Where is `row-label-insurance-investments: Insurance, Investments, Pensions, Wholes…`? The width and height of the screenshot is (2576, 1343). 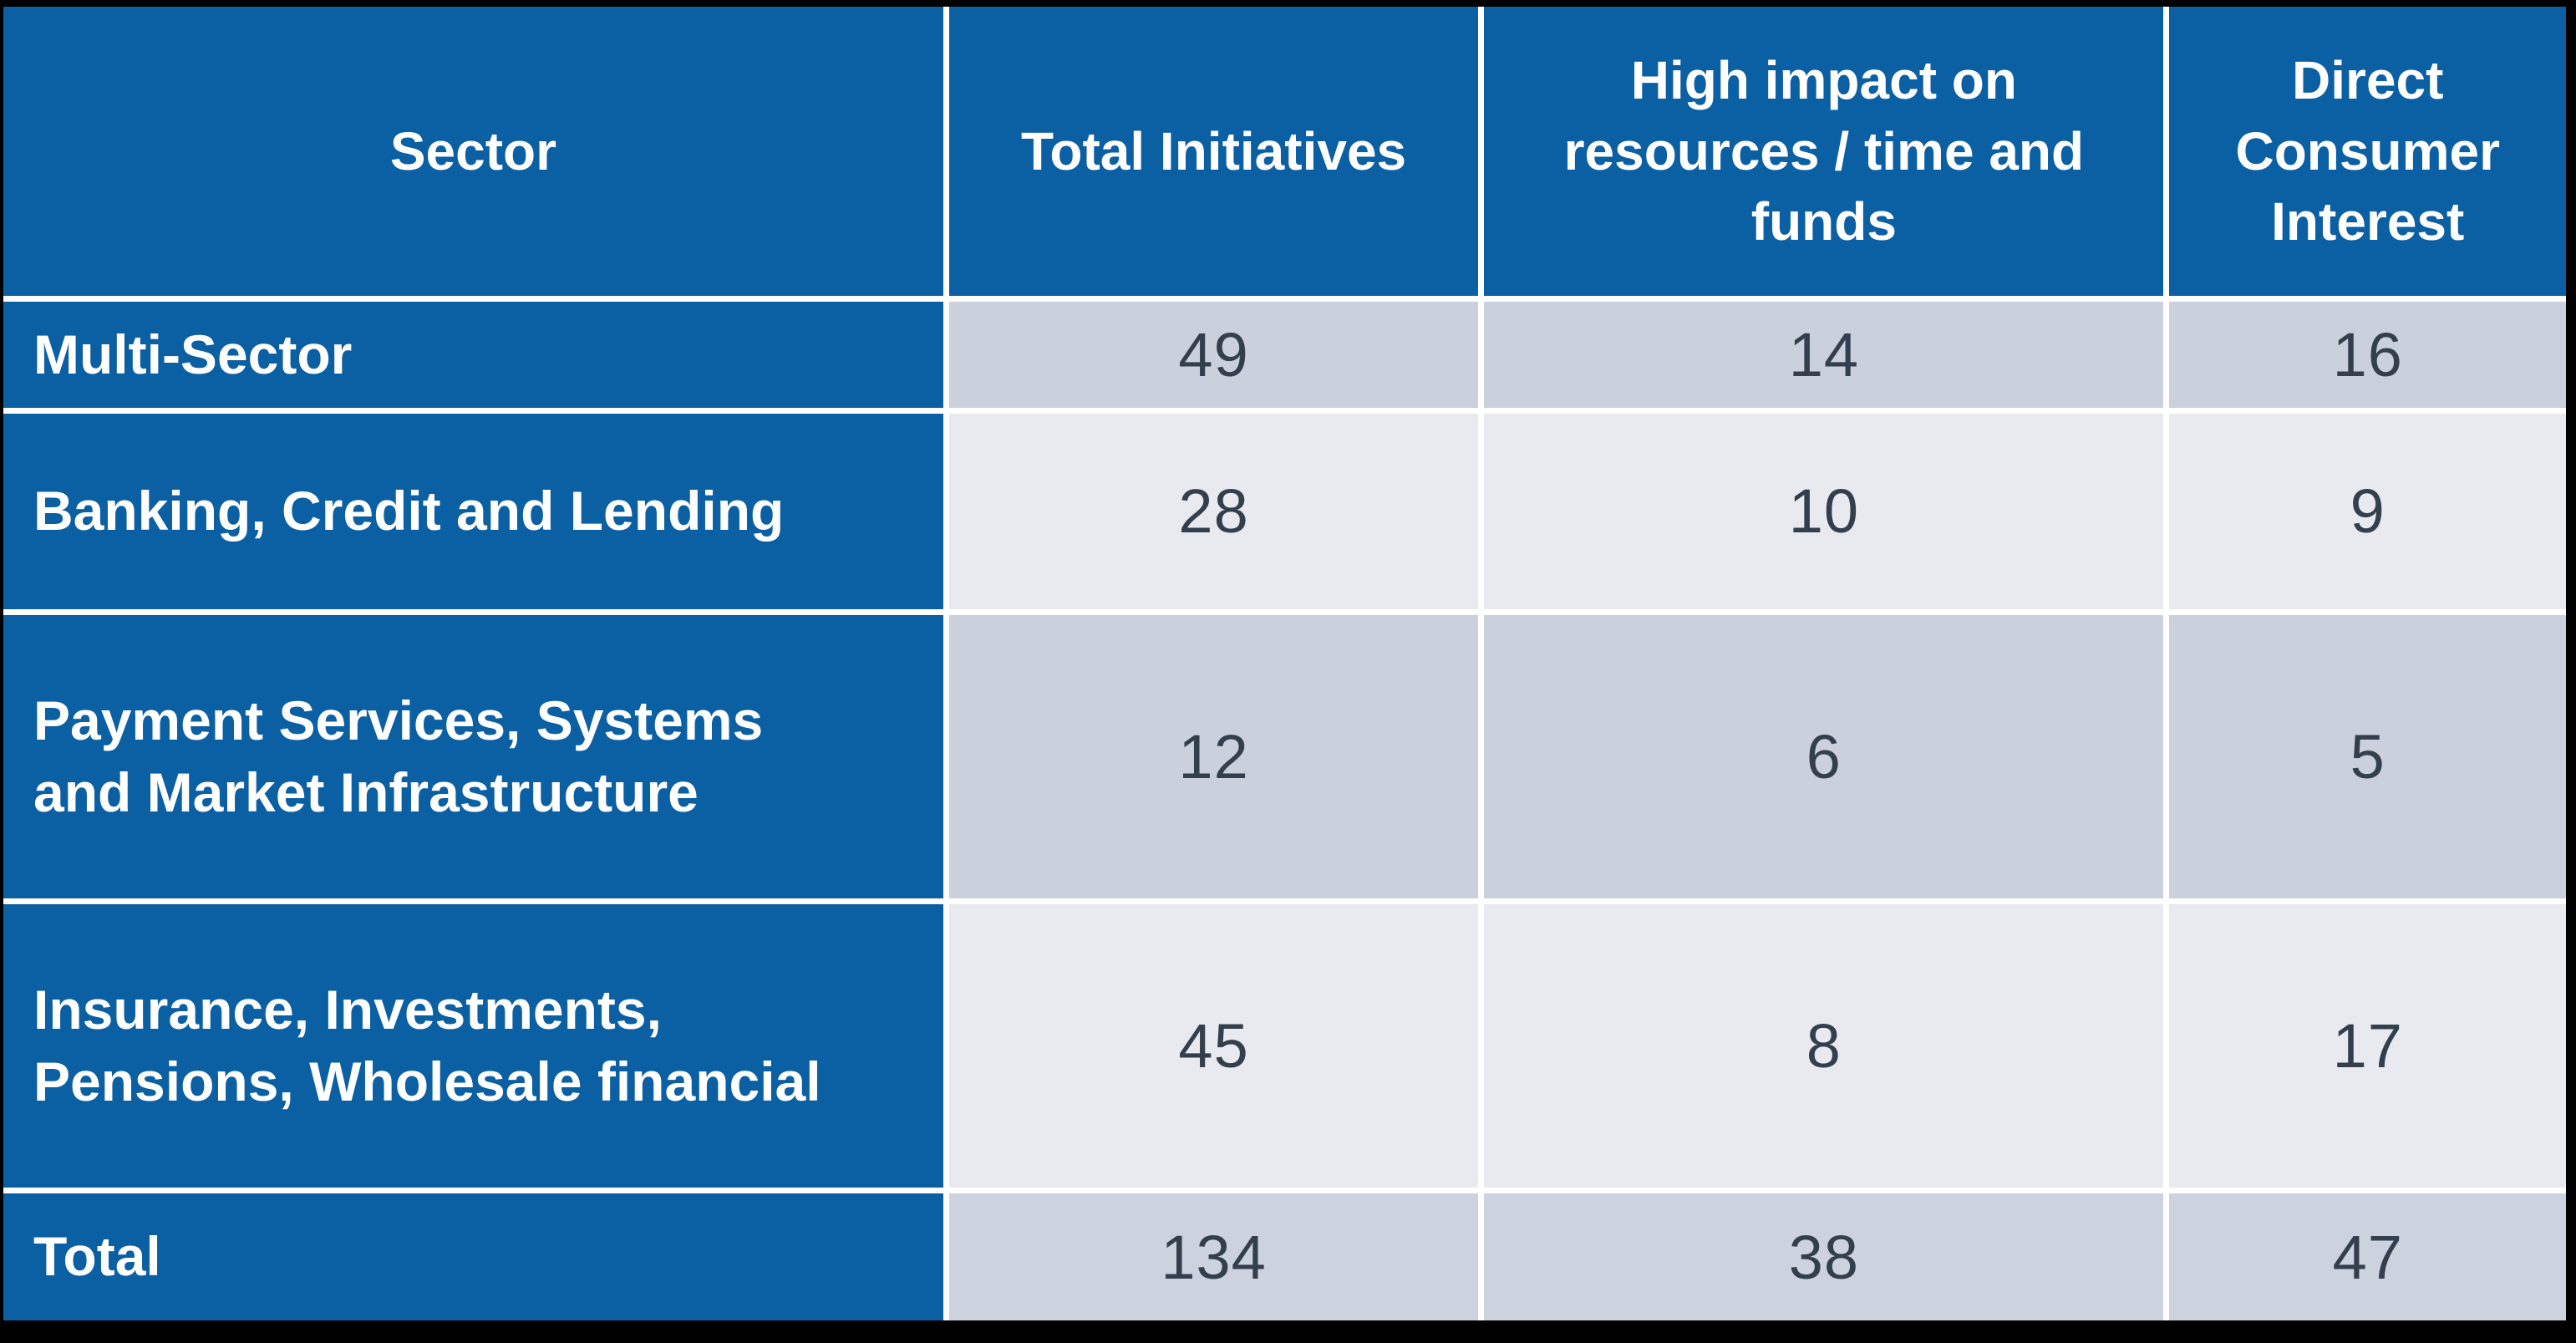
row-label-insurance-investments: Insurance, Investments, Pensions, Wholes… is located at coordinates (473, 1046).